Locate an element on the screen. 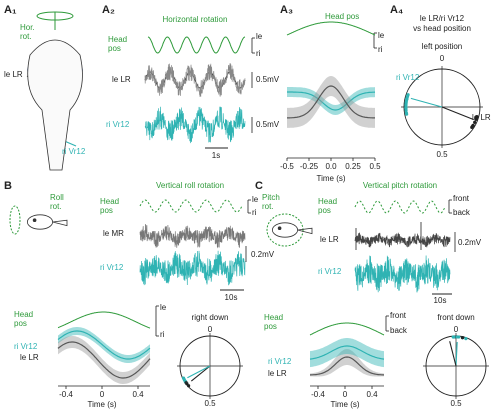 This screenshot has width=500, height=410. panel-title: Horizontal rotation is located at coordinates (195, 19).